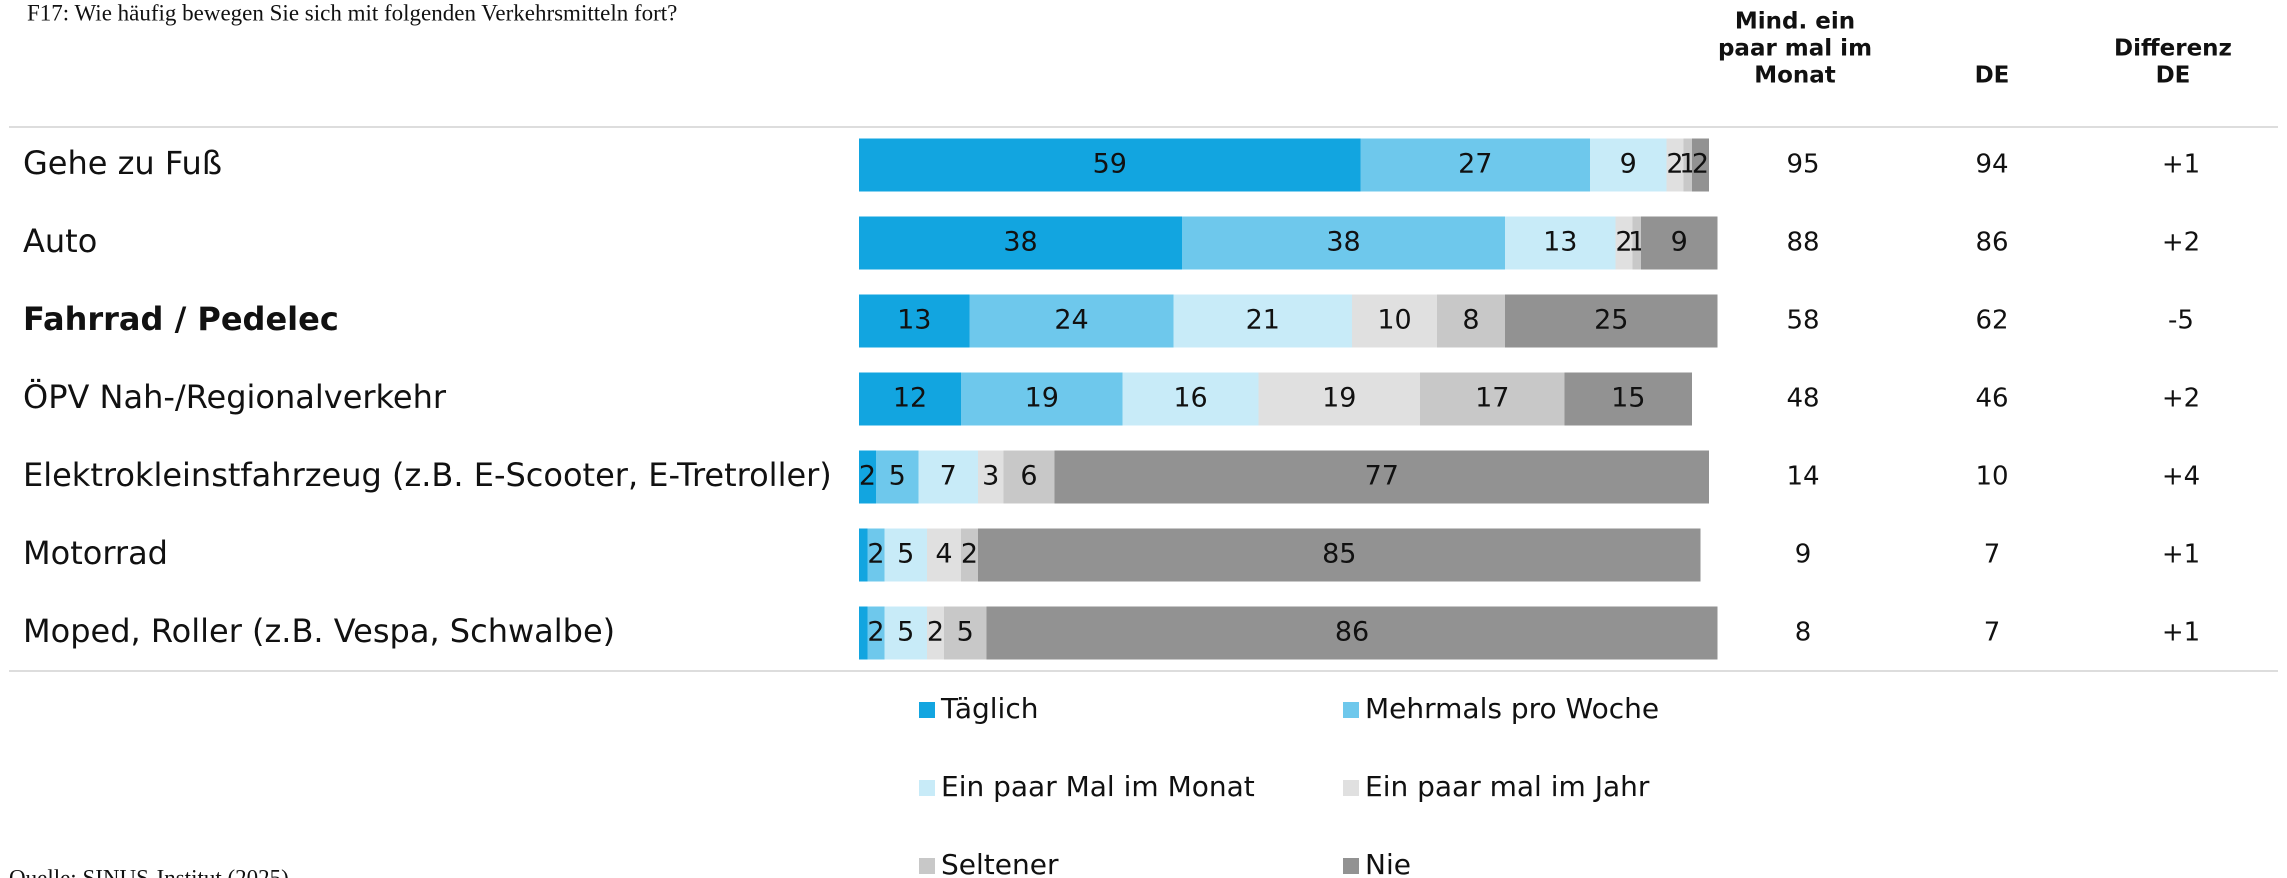  What do you see at coordinates (1803, 633) in the screenshot?
I see `table-cell: 8` at bounding box center [1803, 633].